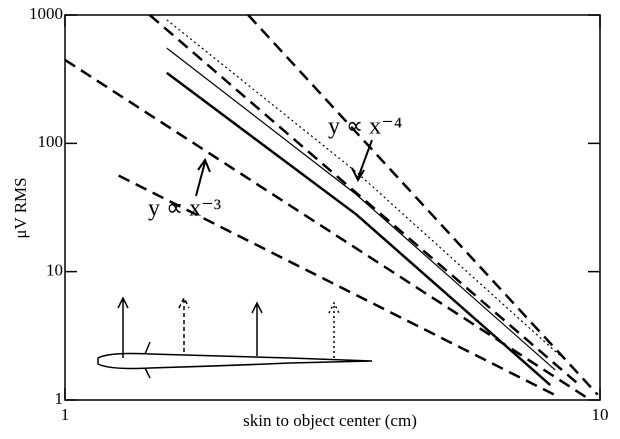 This screenshot has height=439, width=620. Describe the element at coordinates (365, 127) in the screenshot. I see `annotation: y ∝ x⁻⁴` at that location.